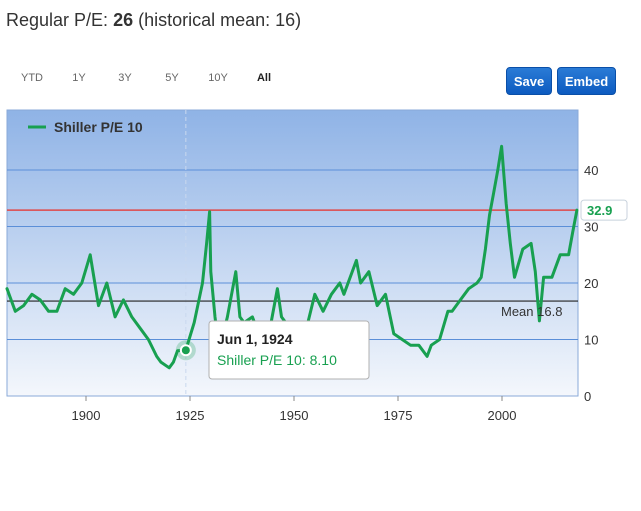  Describe the element at coordinates (529, 81) in the screenshot. I see `save-button: Save` at that location.